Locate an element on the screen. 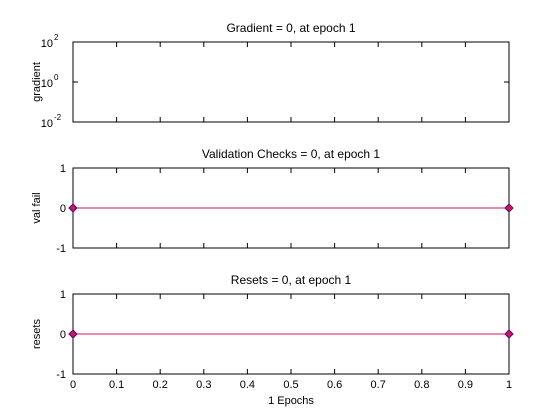  y-axis-label-2: val fail is located at coordinates (37, 207).